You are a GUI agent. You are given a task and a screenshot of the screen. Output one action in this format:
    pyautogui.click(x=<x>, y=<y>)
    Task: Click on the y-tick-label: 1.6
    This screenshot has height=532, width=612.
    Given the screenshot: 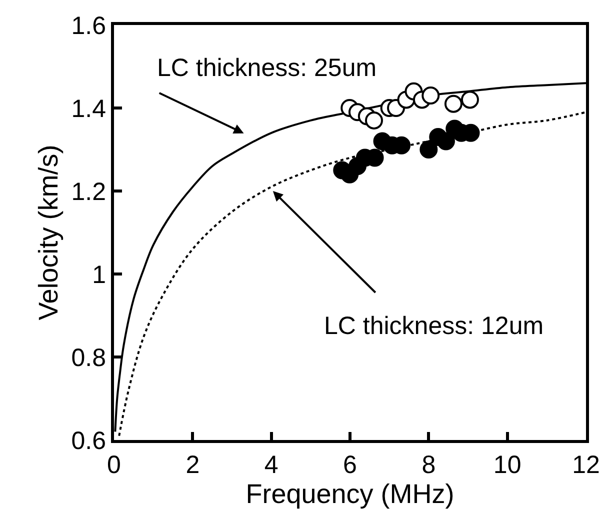 What is the action you would take?
    pyautogui.click(x=88, y=26)
    